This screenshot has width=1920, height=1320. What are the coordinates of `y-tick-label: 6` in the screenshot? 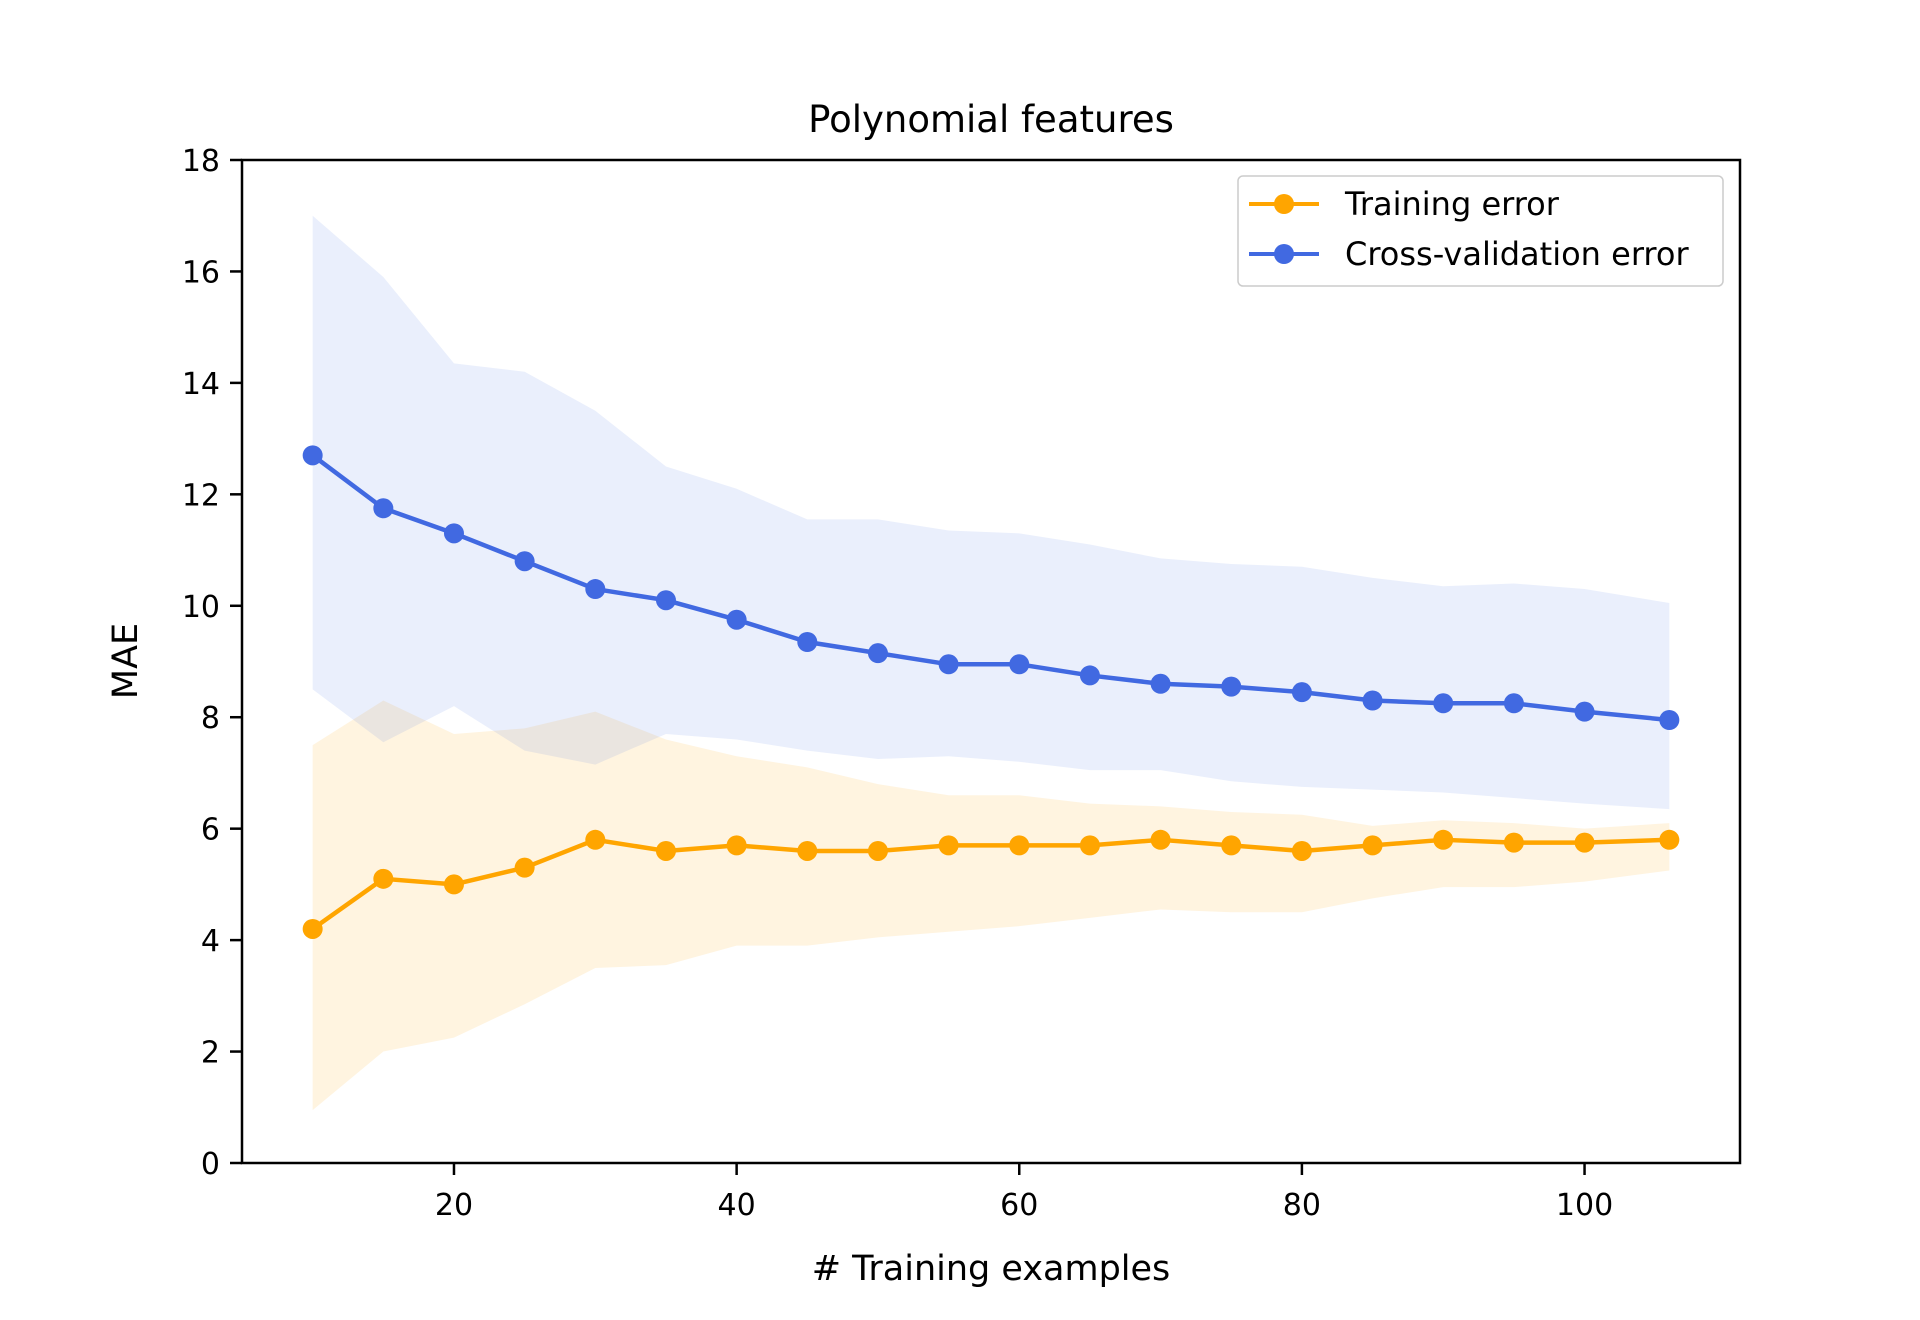 It's located at (210, 830).